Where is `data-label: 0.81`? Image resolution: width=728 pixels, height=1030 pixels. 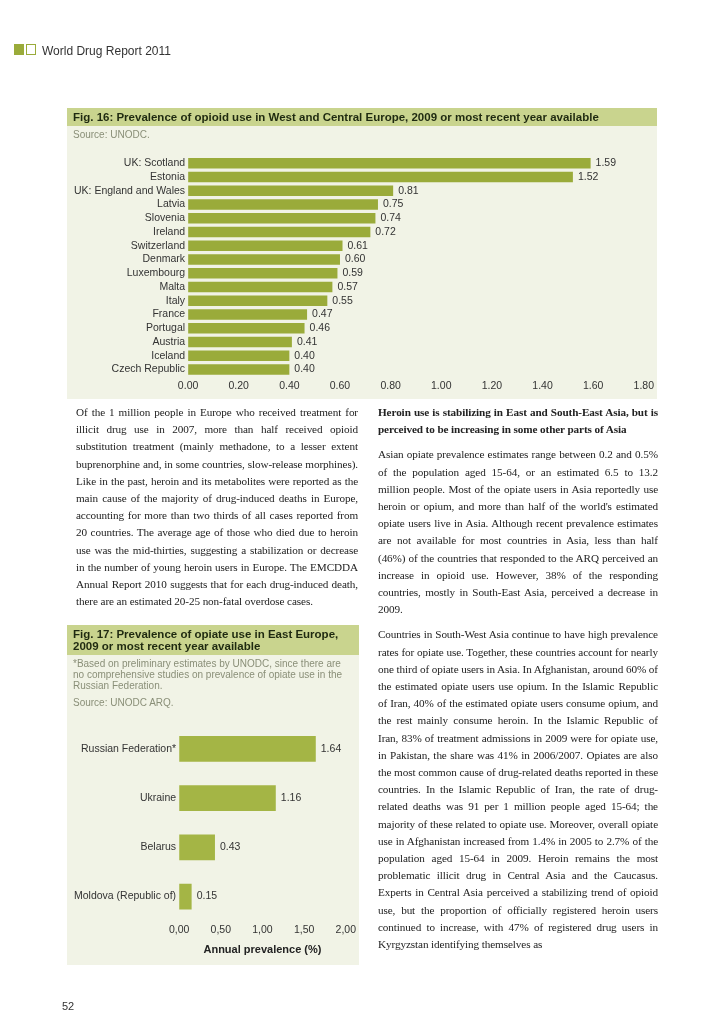
data-label: 0.81 is located at coordinates (408, 189).